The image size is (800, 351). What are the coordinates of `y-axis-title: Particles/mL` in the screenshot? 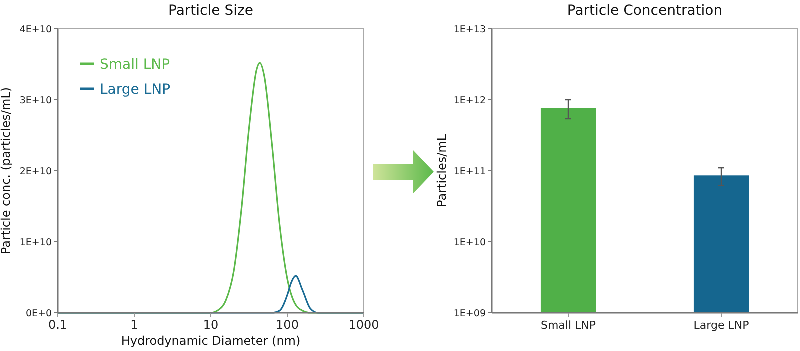 It's located at (442, 171).